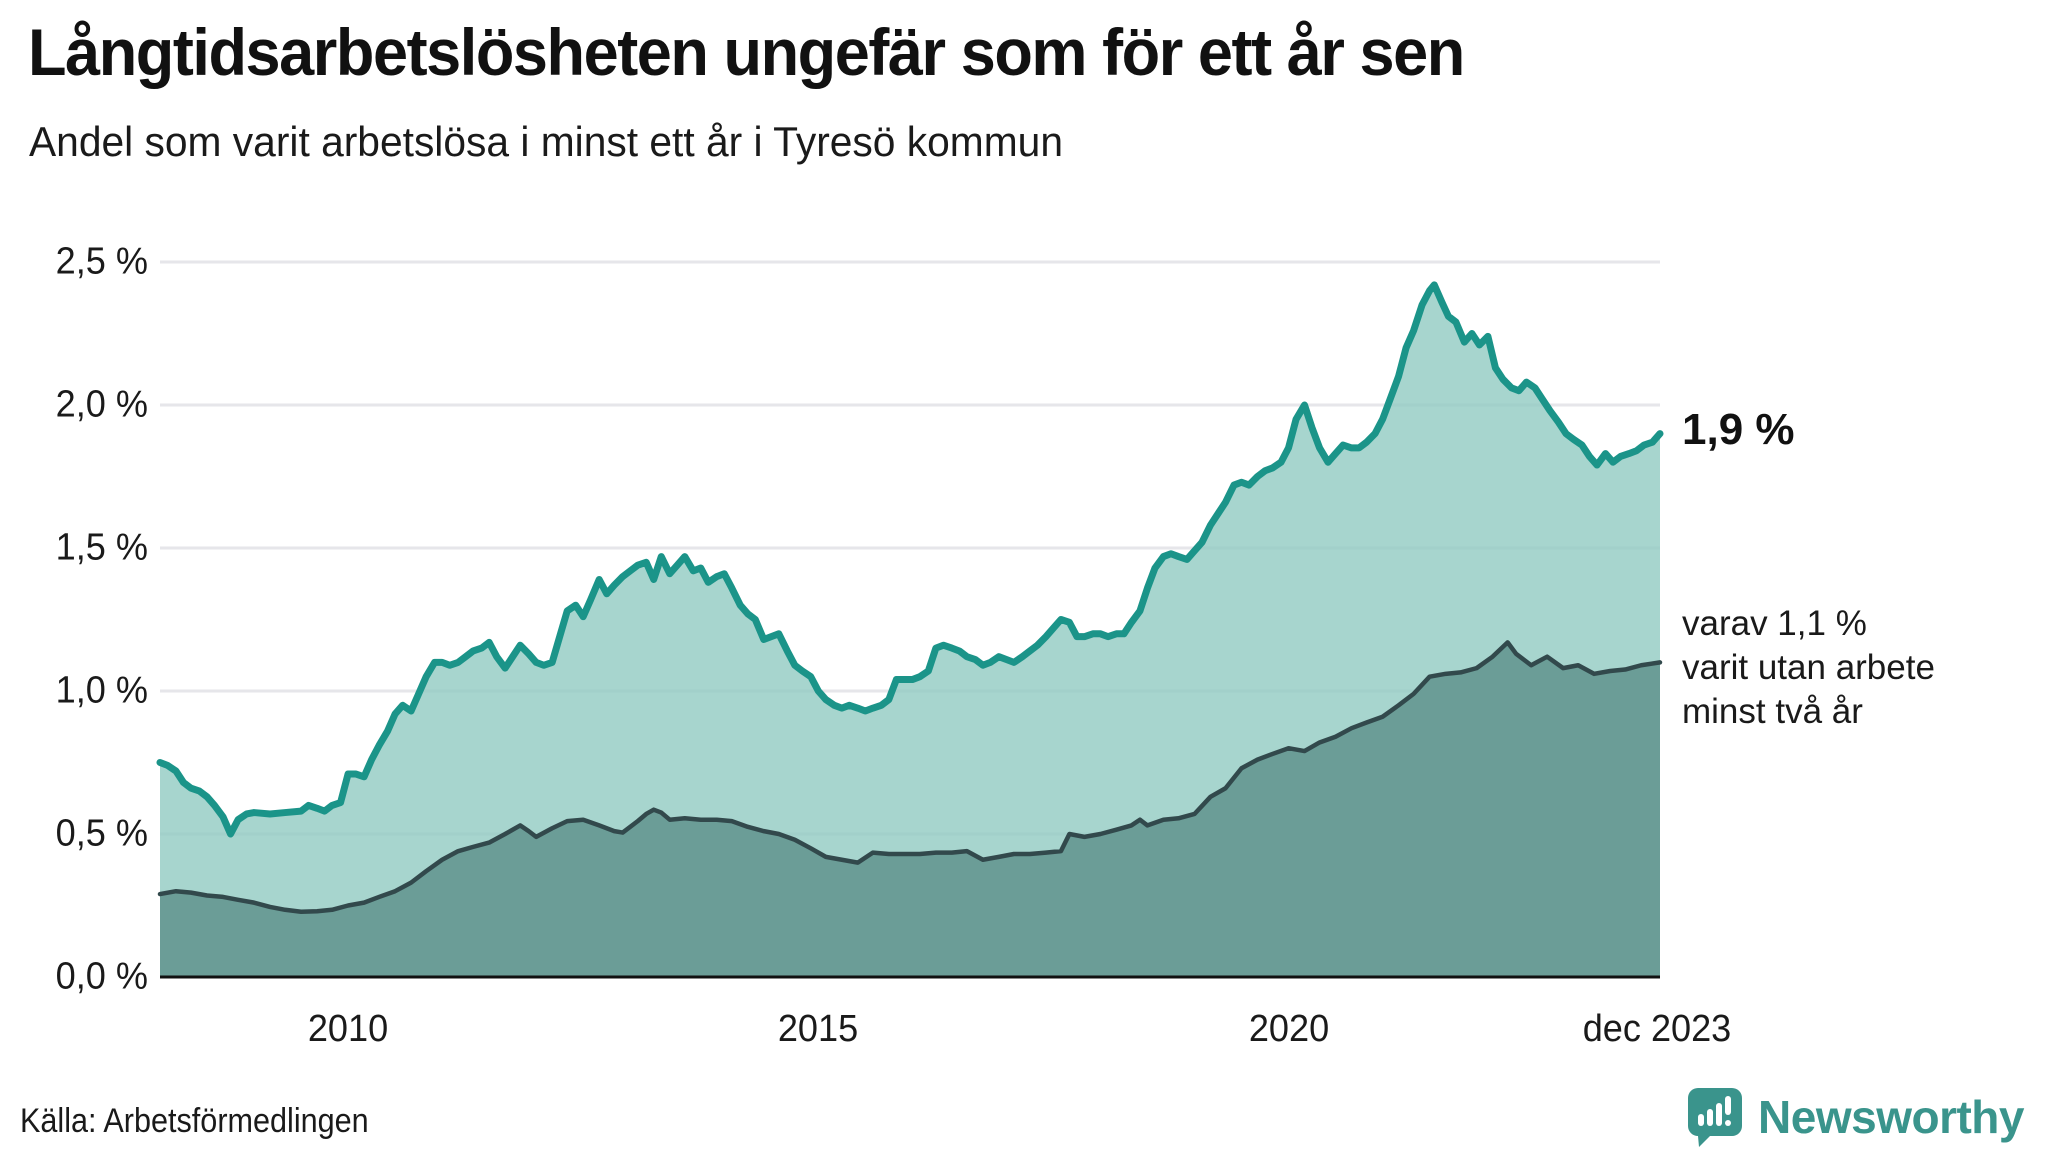 This screenshot has width=2048, height=1152. I want to click on brand-footer: Newsworthy, so click(1855, 1117).